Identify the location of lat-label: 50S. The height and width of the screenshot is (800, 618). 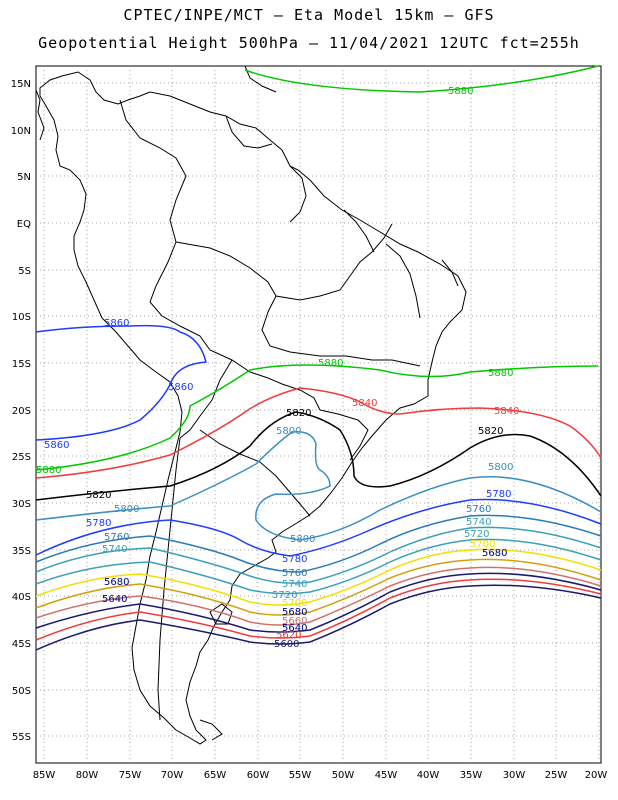
(21, 691).